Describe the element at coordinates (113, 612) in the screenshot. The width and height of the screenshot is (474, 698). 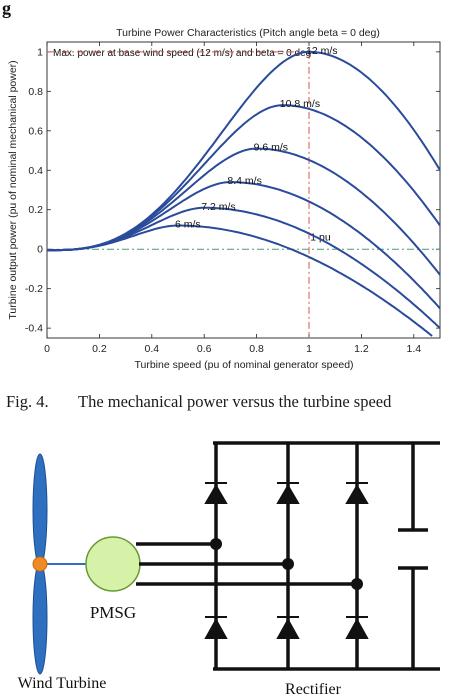
I see `pmsg-label: PMSG` at that location.